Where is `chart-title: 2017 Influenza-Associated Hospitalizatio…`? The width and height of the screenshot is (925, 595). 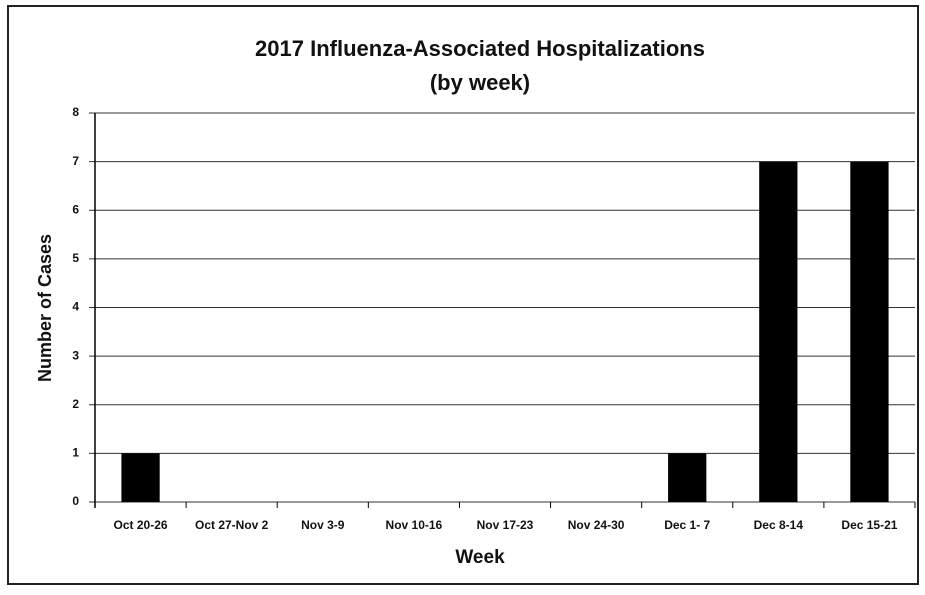 chart-title: 2017 Influenza-Associated Hospitalizatio… is located at coordinates (480, 48).